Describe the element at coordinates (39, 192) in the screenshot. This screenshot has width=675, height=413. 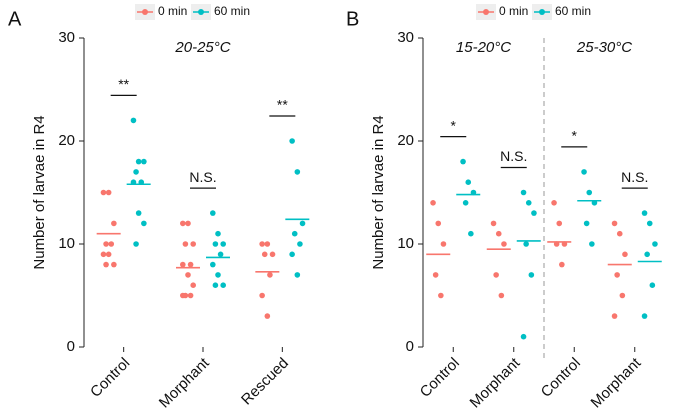
I see `y-axis-label: Number of larvae in R4` at that location.